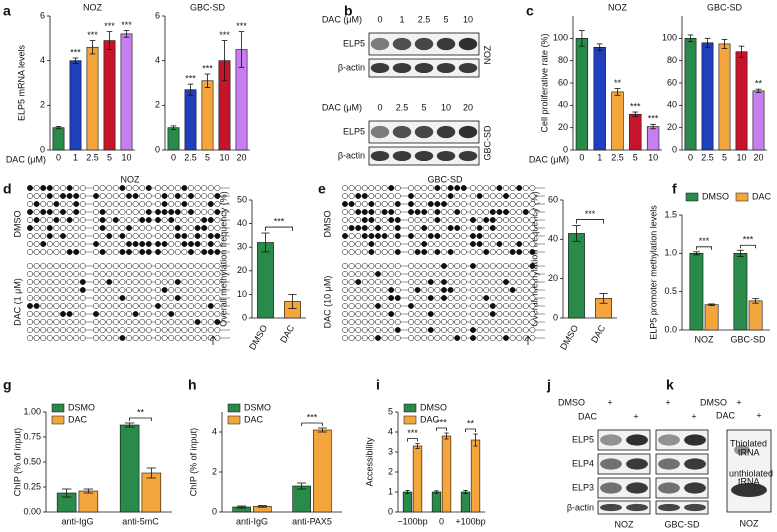  What do you see at coordinates (471, 423) in the screenshot?
I see `significance: **` at bounding box center [471, 423].